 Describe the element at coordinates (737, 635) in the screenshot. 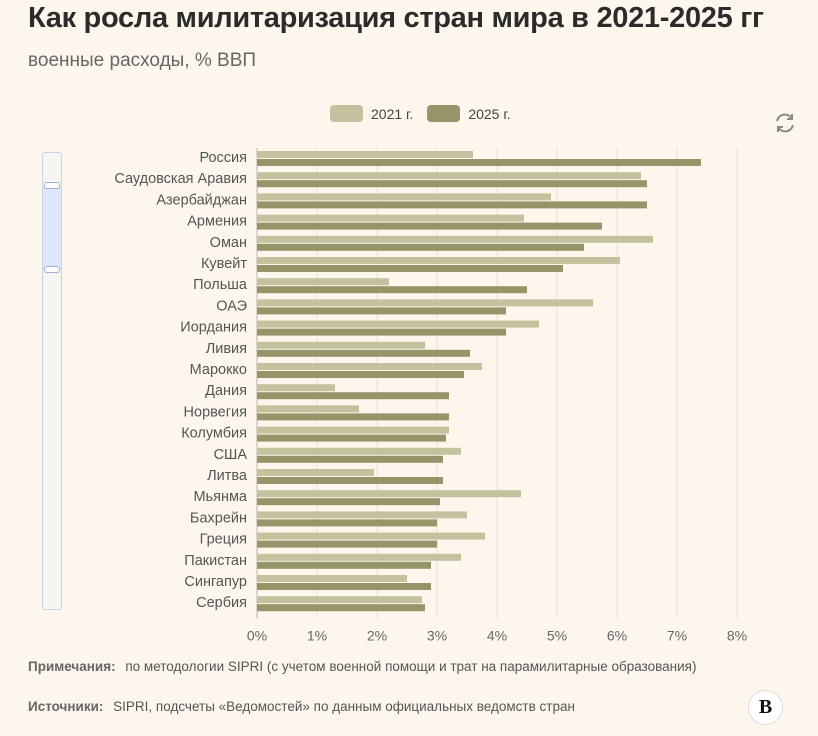

I see `x-tick-label: 8%` at that location.